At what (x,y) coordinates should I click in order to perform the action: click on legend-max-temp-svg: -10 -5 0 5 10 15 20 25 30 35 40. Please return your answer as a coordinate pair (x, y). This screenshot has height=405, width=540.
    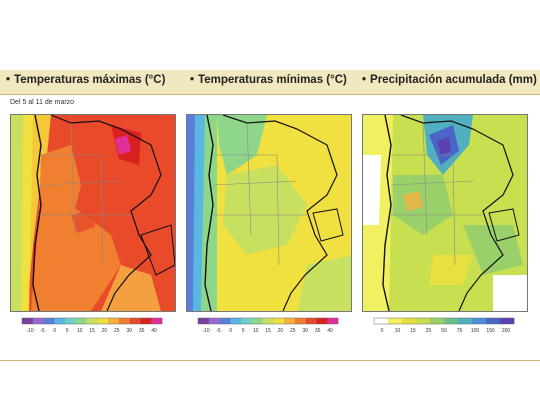
    Looking at the image, I should click on (92, 325).